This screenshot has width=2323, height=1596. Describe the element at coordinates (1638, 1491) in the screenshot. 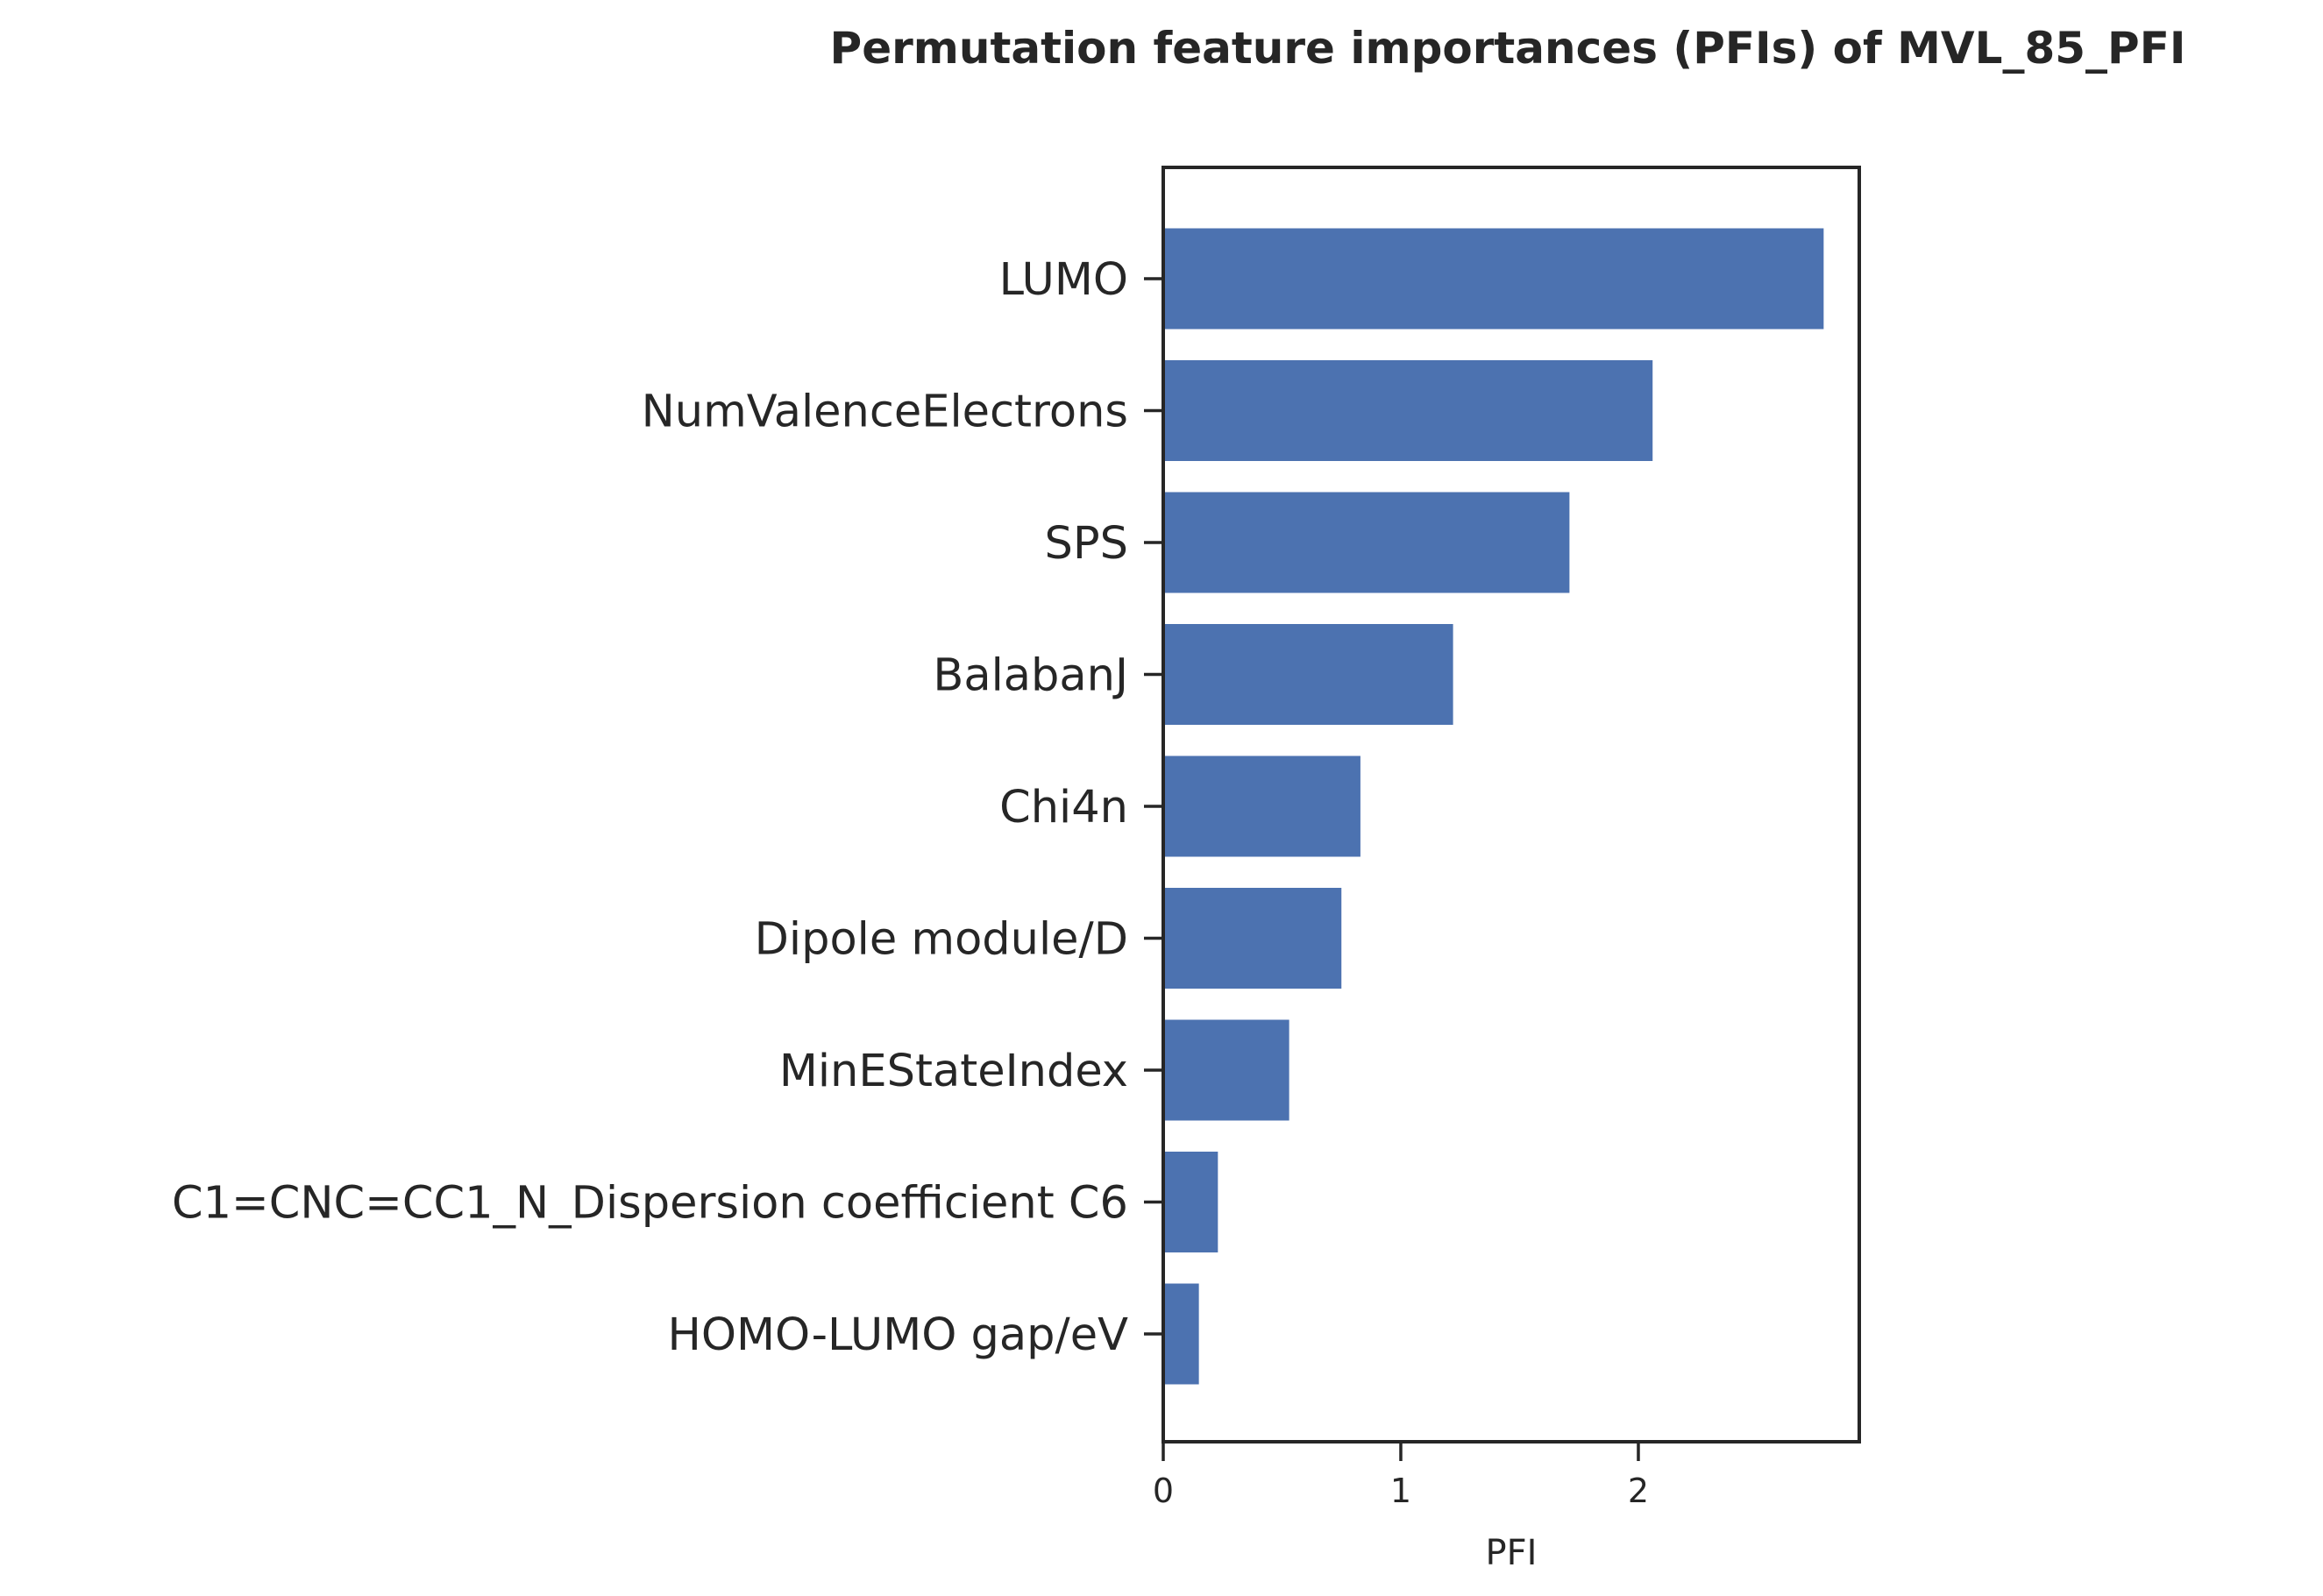

I see `x-tick-label: 2` at that location.